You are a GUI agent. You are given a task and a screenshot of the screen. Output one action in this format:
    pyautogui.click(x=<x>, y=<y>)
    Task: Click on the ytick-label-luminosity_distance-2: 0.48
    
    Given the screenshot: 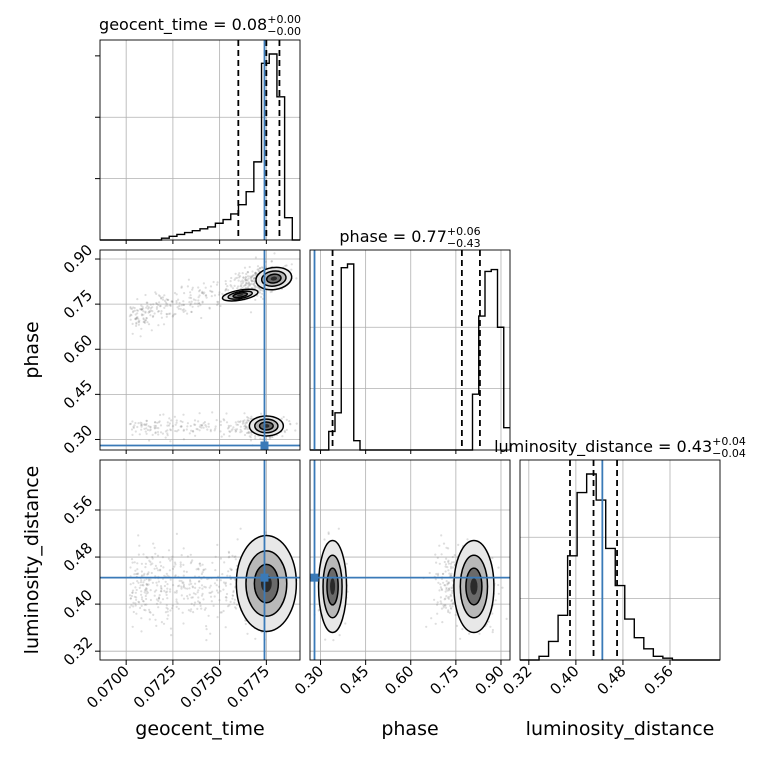 What is the action you would take?
    pyautogui.click(x=78, y=557)
    